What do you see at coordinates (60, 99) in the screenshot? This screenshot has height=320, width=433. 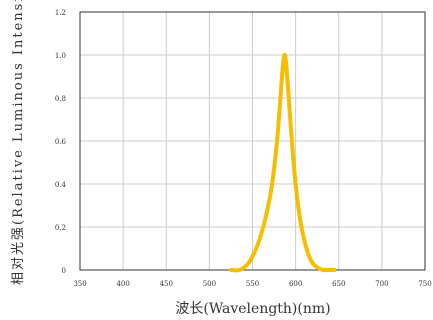 I see `y-tick-label: 0.8` at bounding box center [60, 99].